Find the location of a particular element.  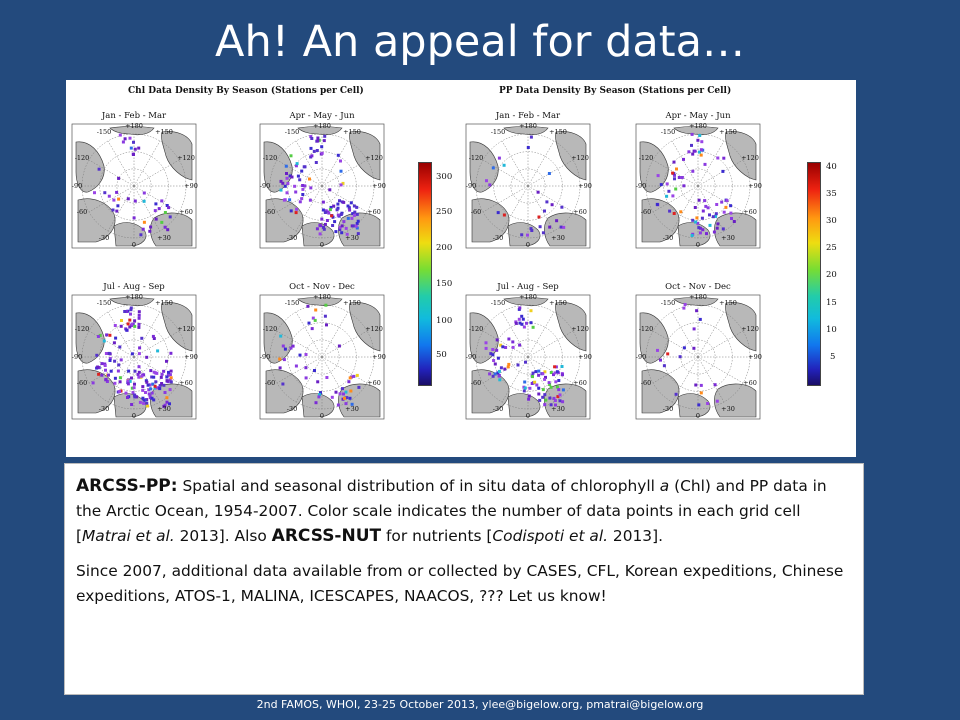

chl-season-label: Jul - Aug - Sep is located at coordinates (134, 287).